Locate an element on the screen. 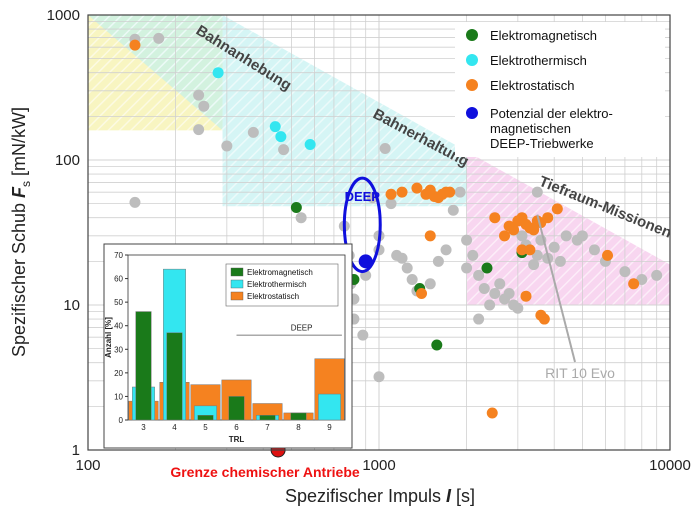  inset-x-tick-label-3: 6 is located at coordinates (236, 427).